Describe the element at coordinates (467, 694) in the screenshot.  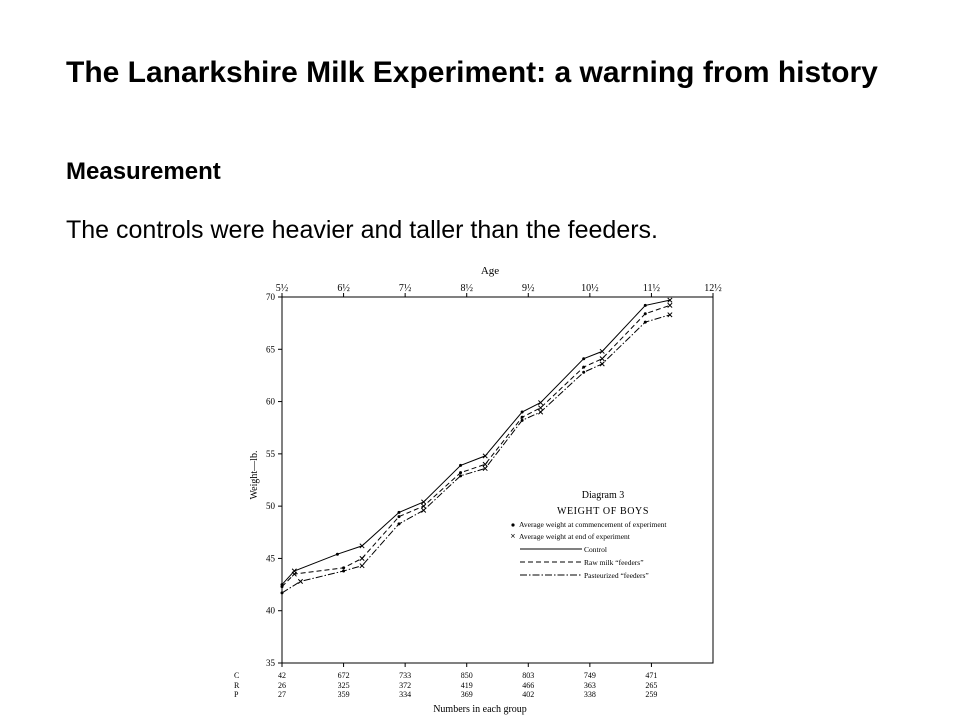
I see `group-count-value: 369` at that location.